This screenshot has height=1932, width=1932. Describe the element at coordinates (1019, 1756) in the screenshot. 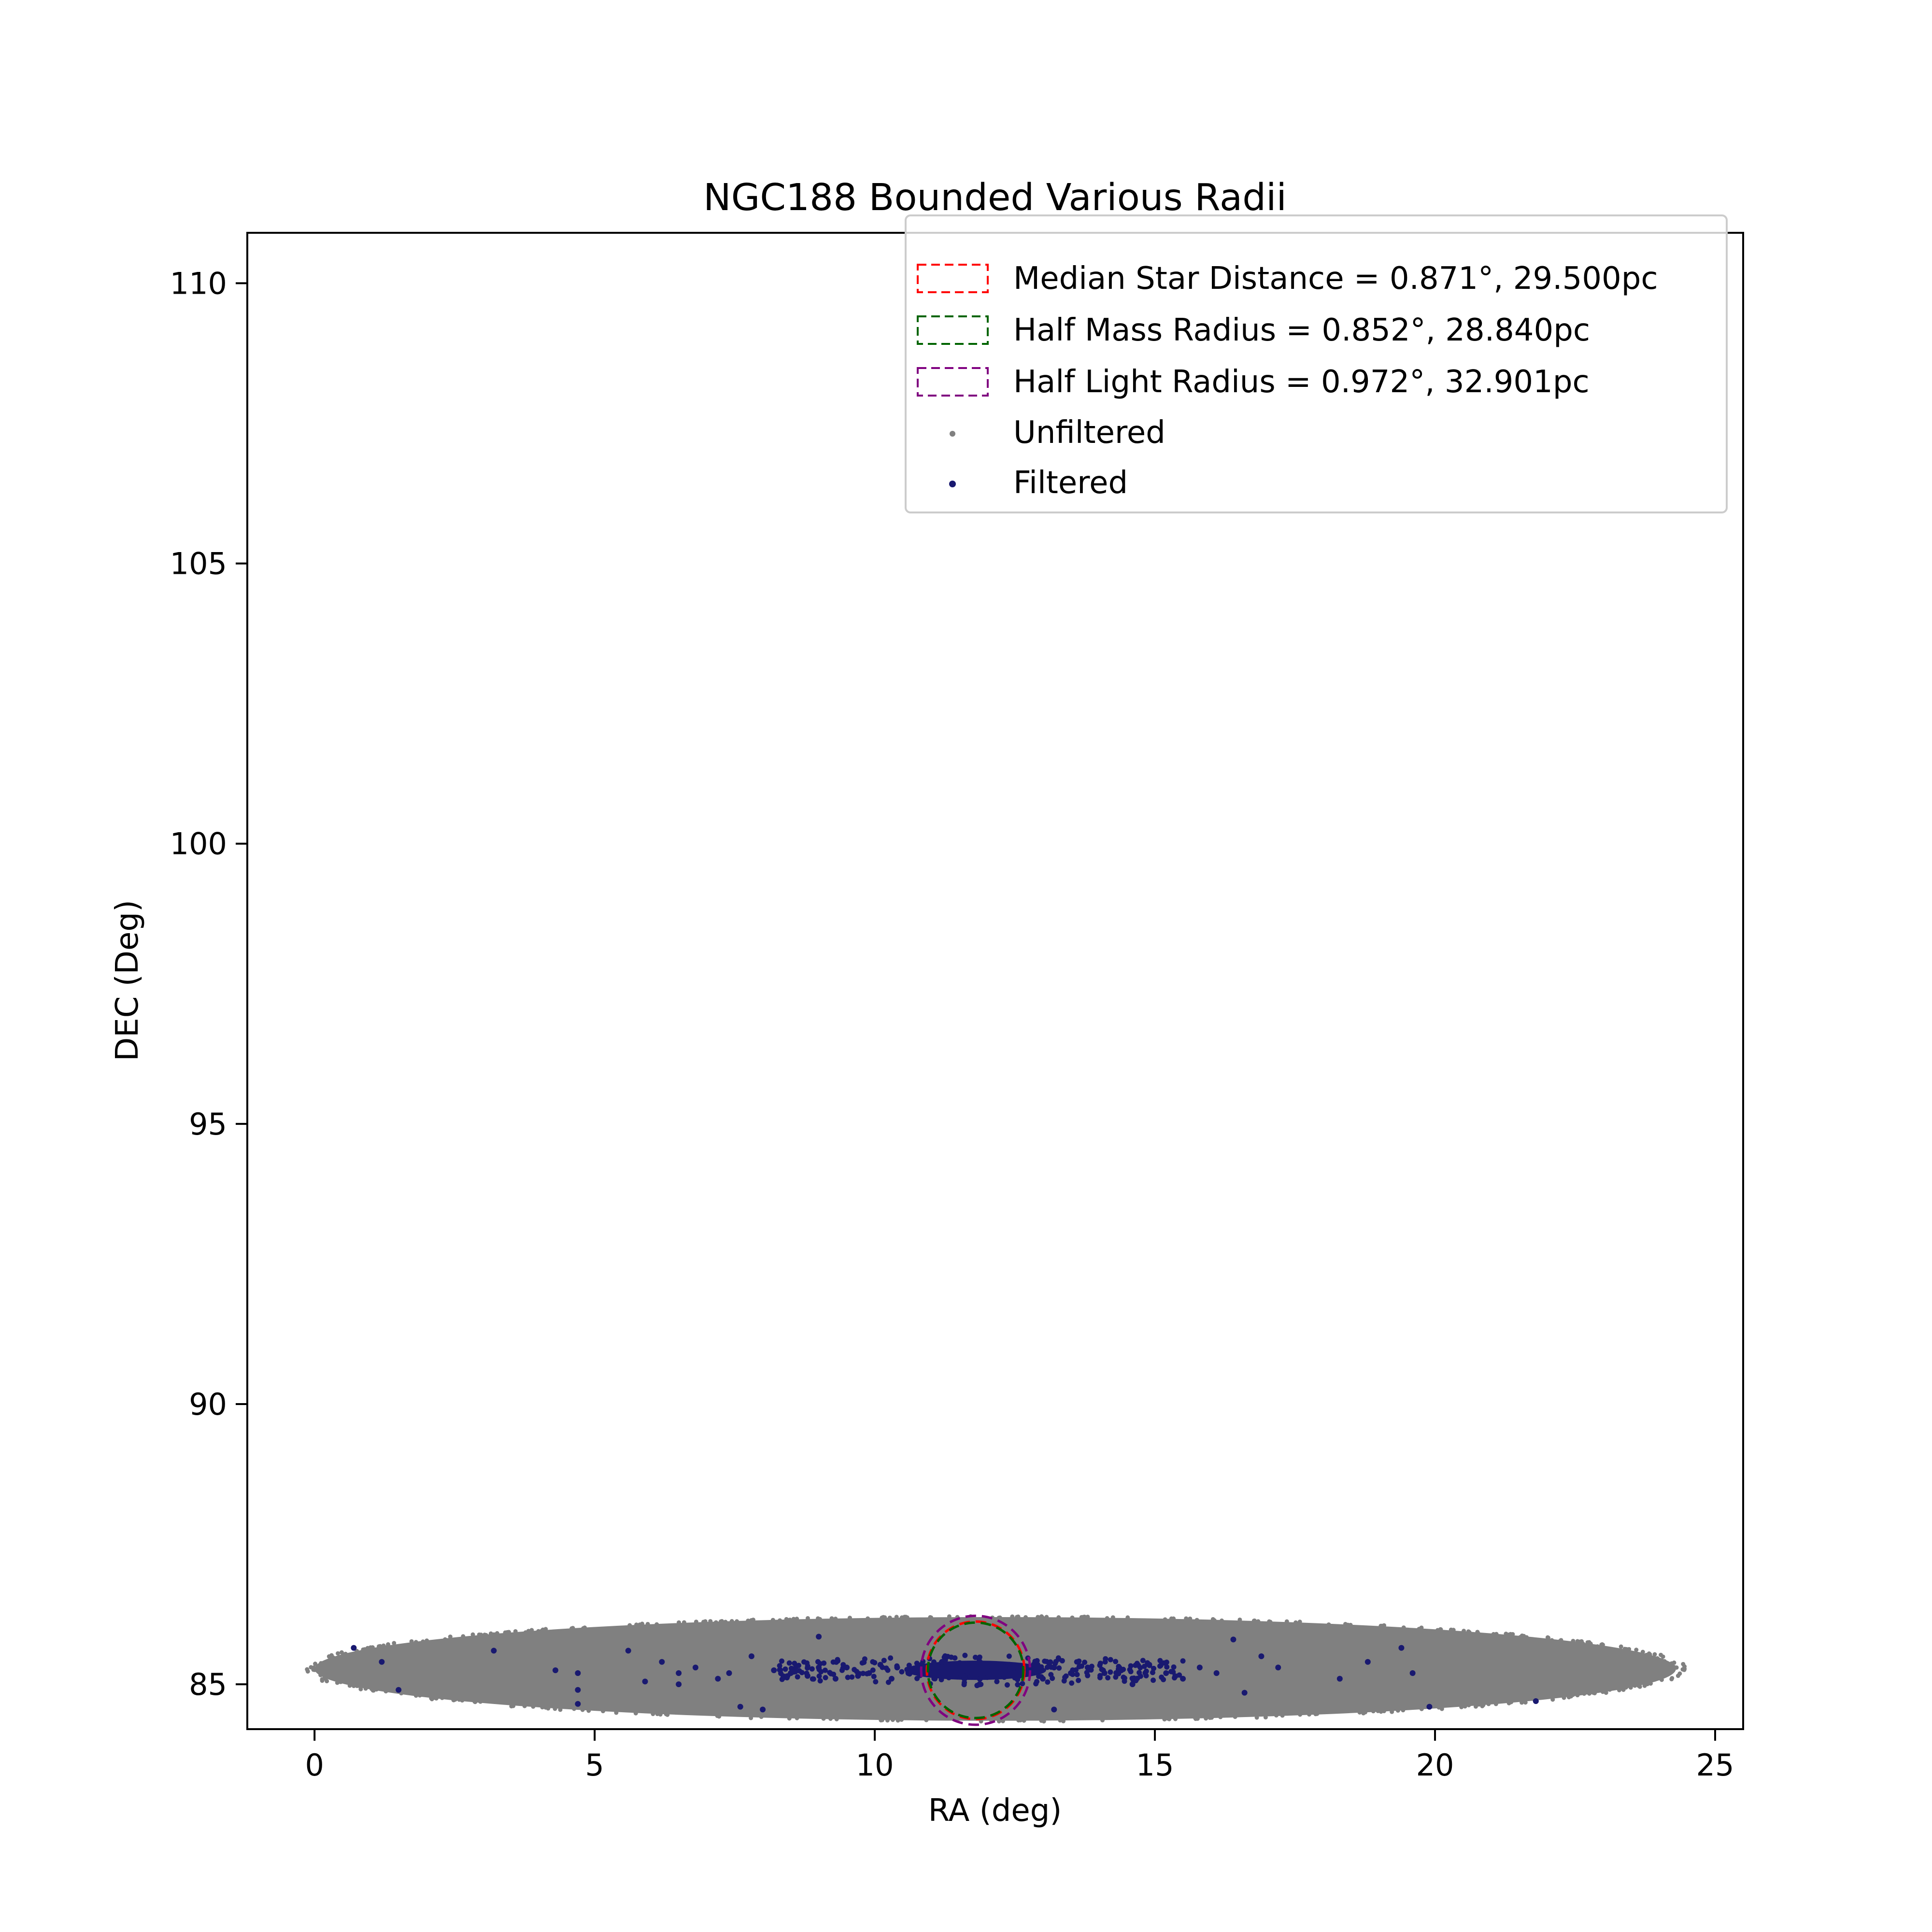

I see `x-axis: 0 5 10 15 20 25` at that location.